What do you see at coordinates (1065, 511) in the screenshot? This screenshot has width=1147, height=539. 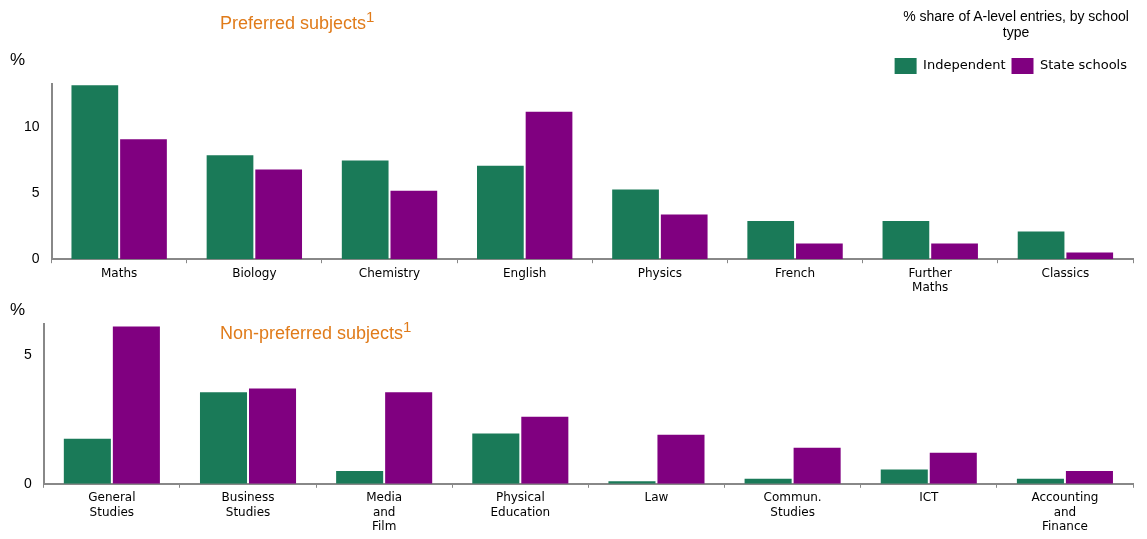 I see `x-tick-label: Accounting and Finance` at bounding box center [1065, 511].